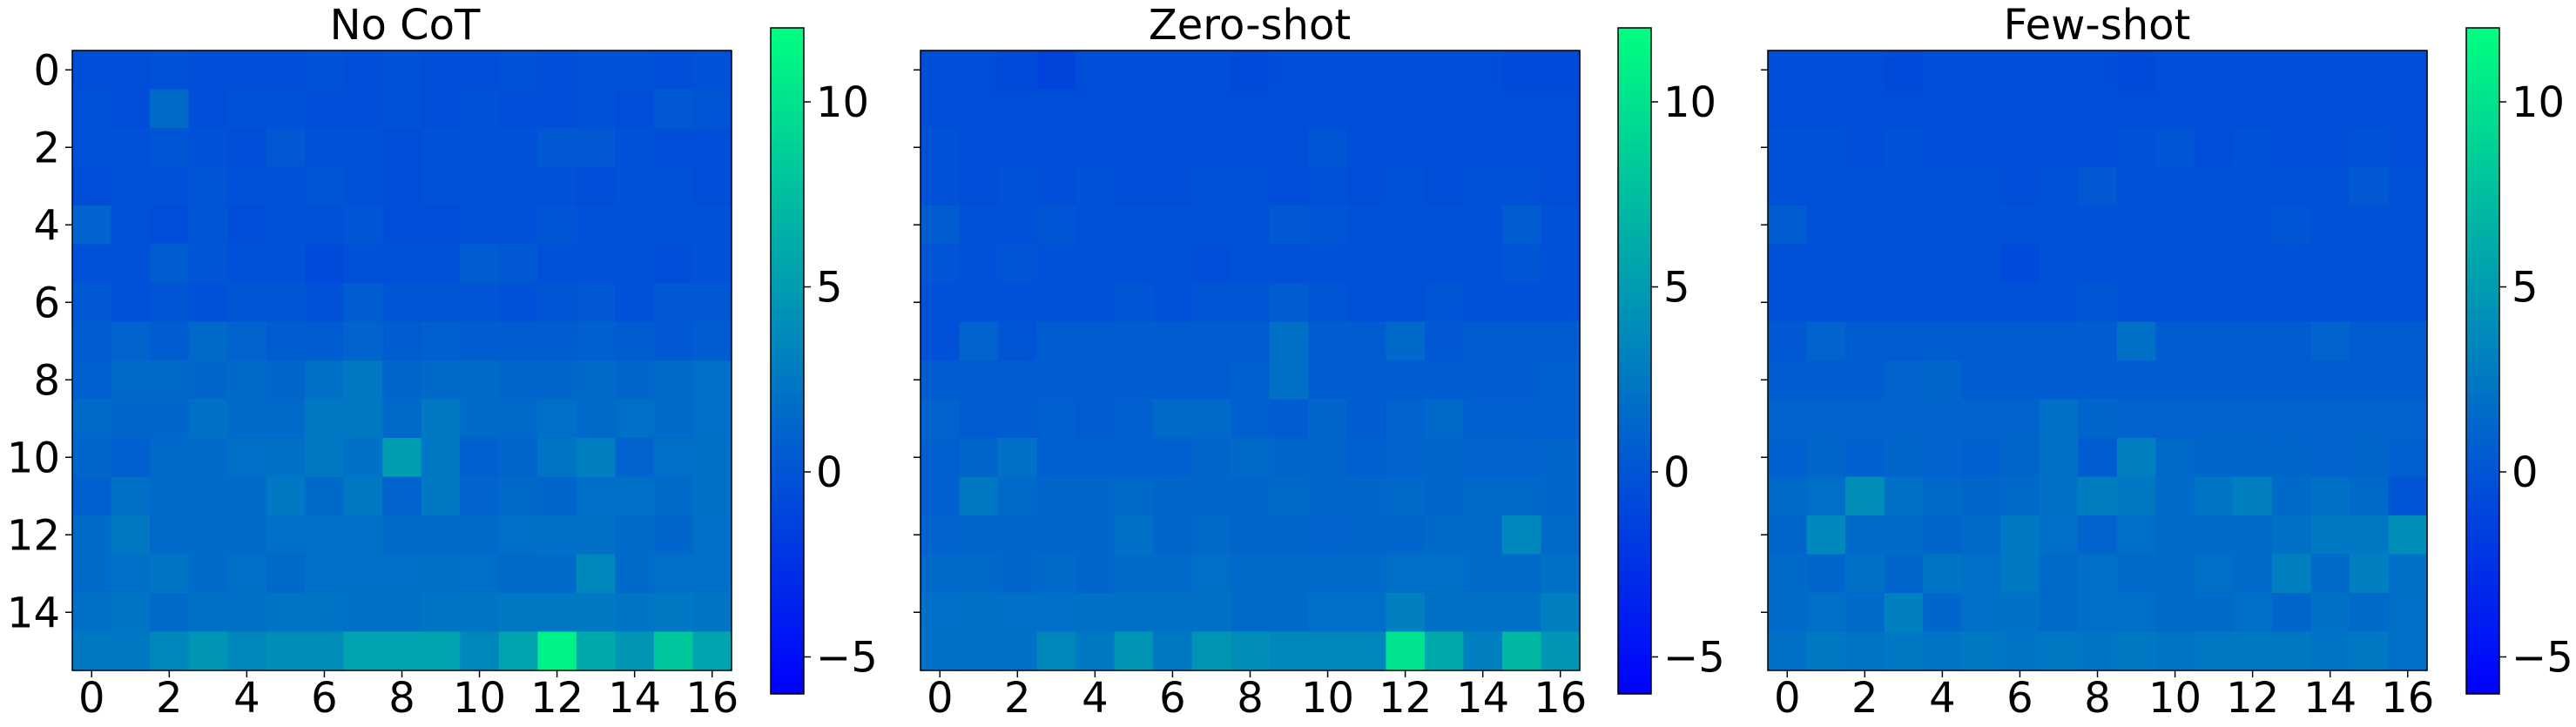  What do you see at coordinates (829, 473) in the screenshot?
I see `colorbar-tick-label: 0` at bounding box center [829, 473].